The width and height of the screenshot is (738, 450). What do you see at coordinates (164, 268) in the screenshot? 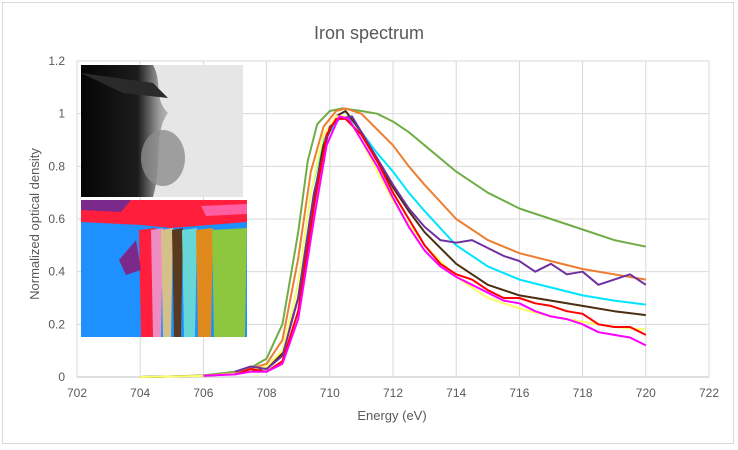
I see `cluster-map-inset` at bounding box center [164, 268].